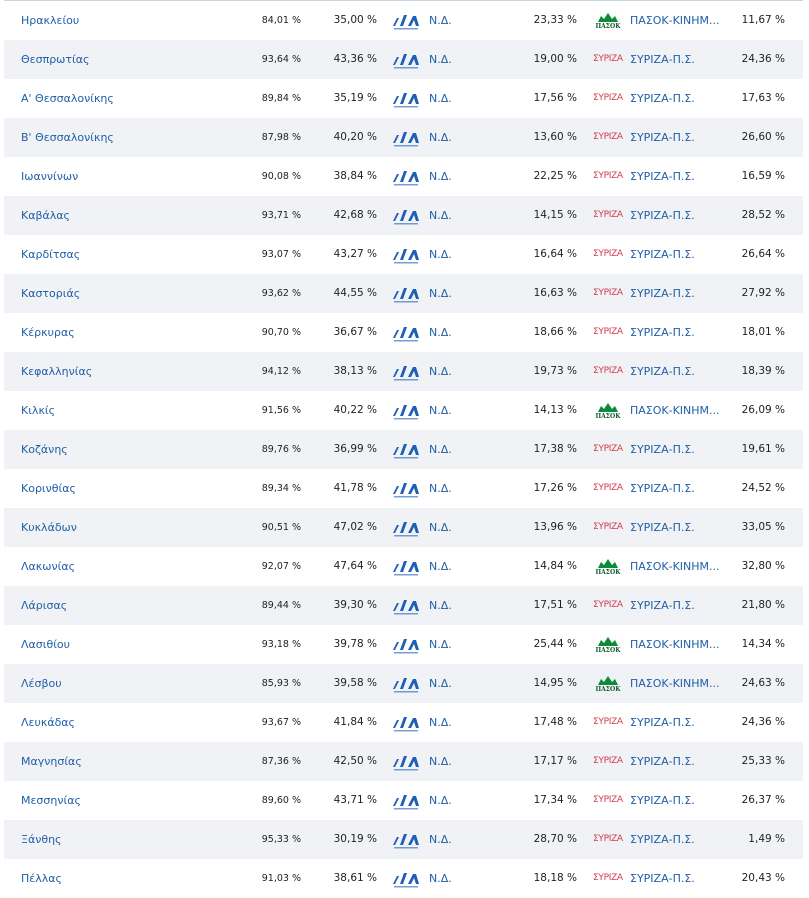  Describe the element at coordinates (55, 59) in the screenshot. I see `constituency-link: Θεσπρωτίας` at that location.